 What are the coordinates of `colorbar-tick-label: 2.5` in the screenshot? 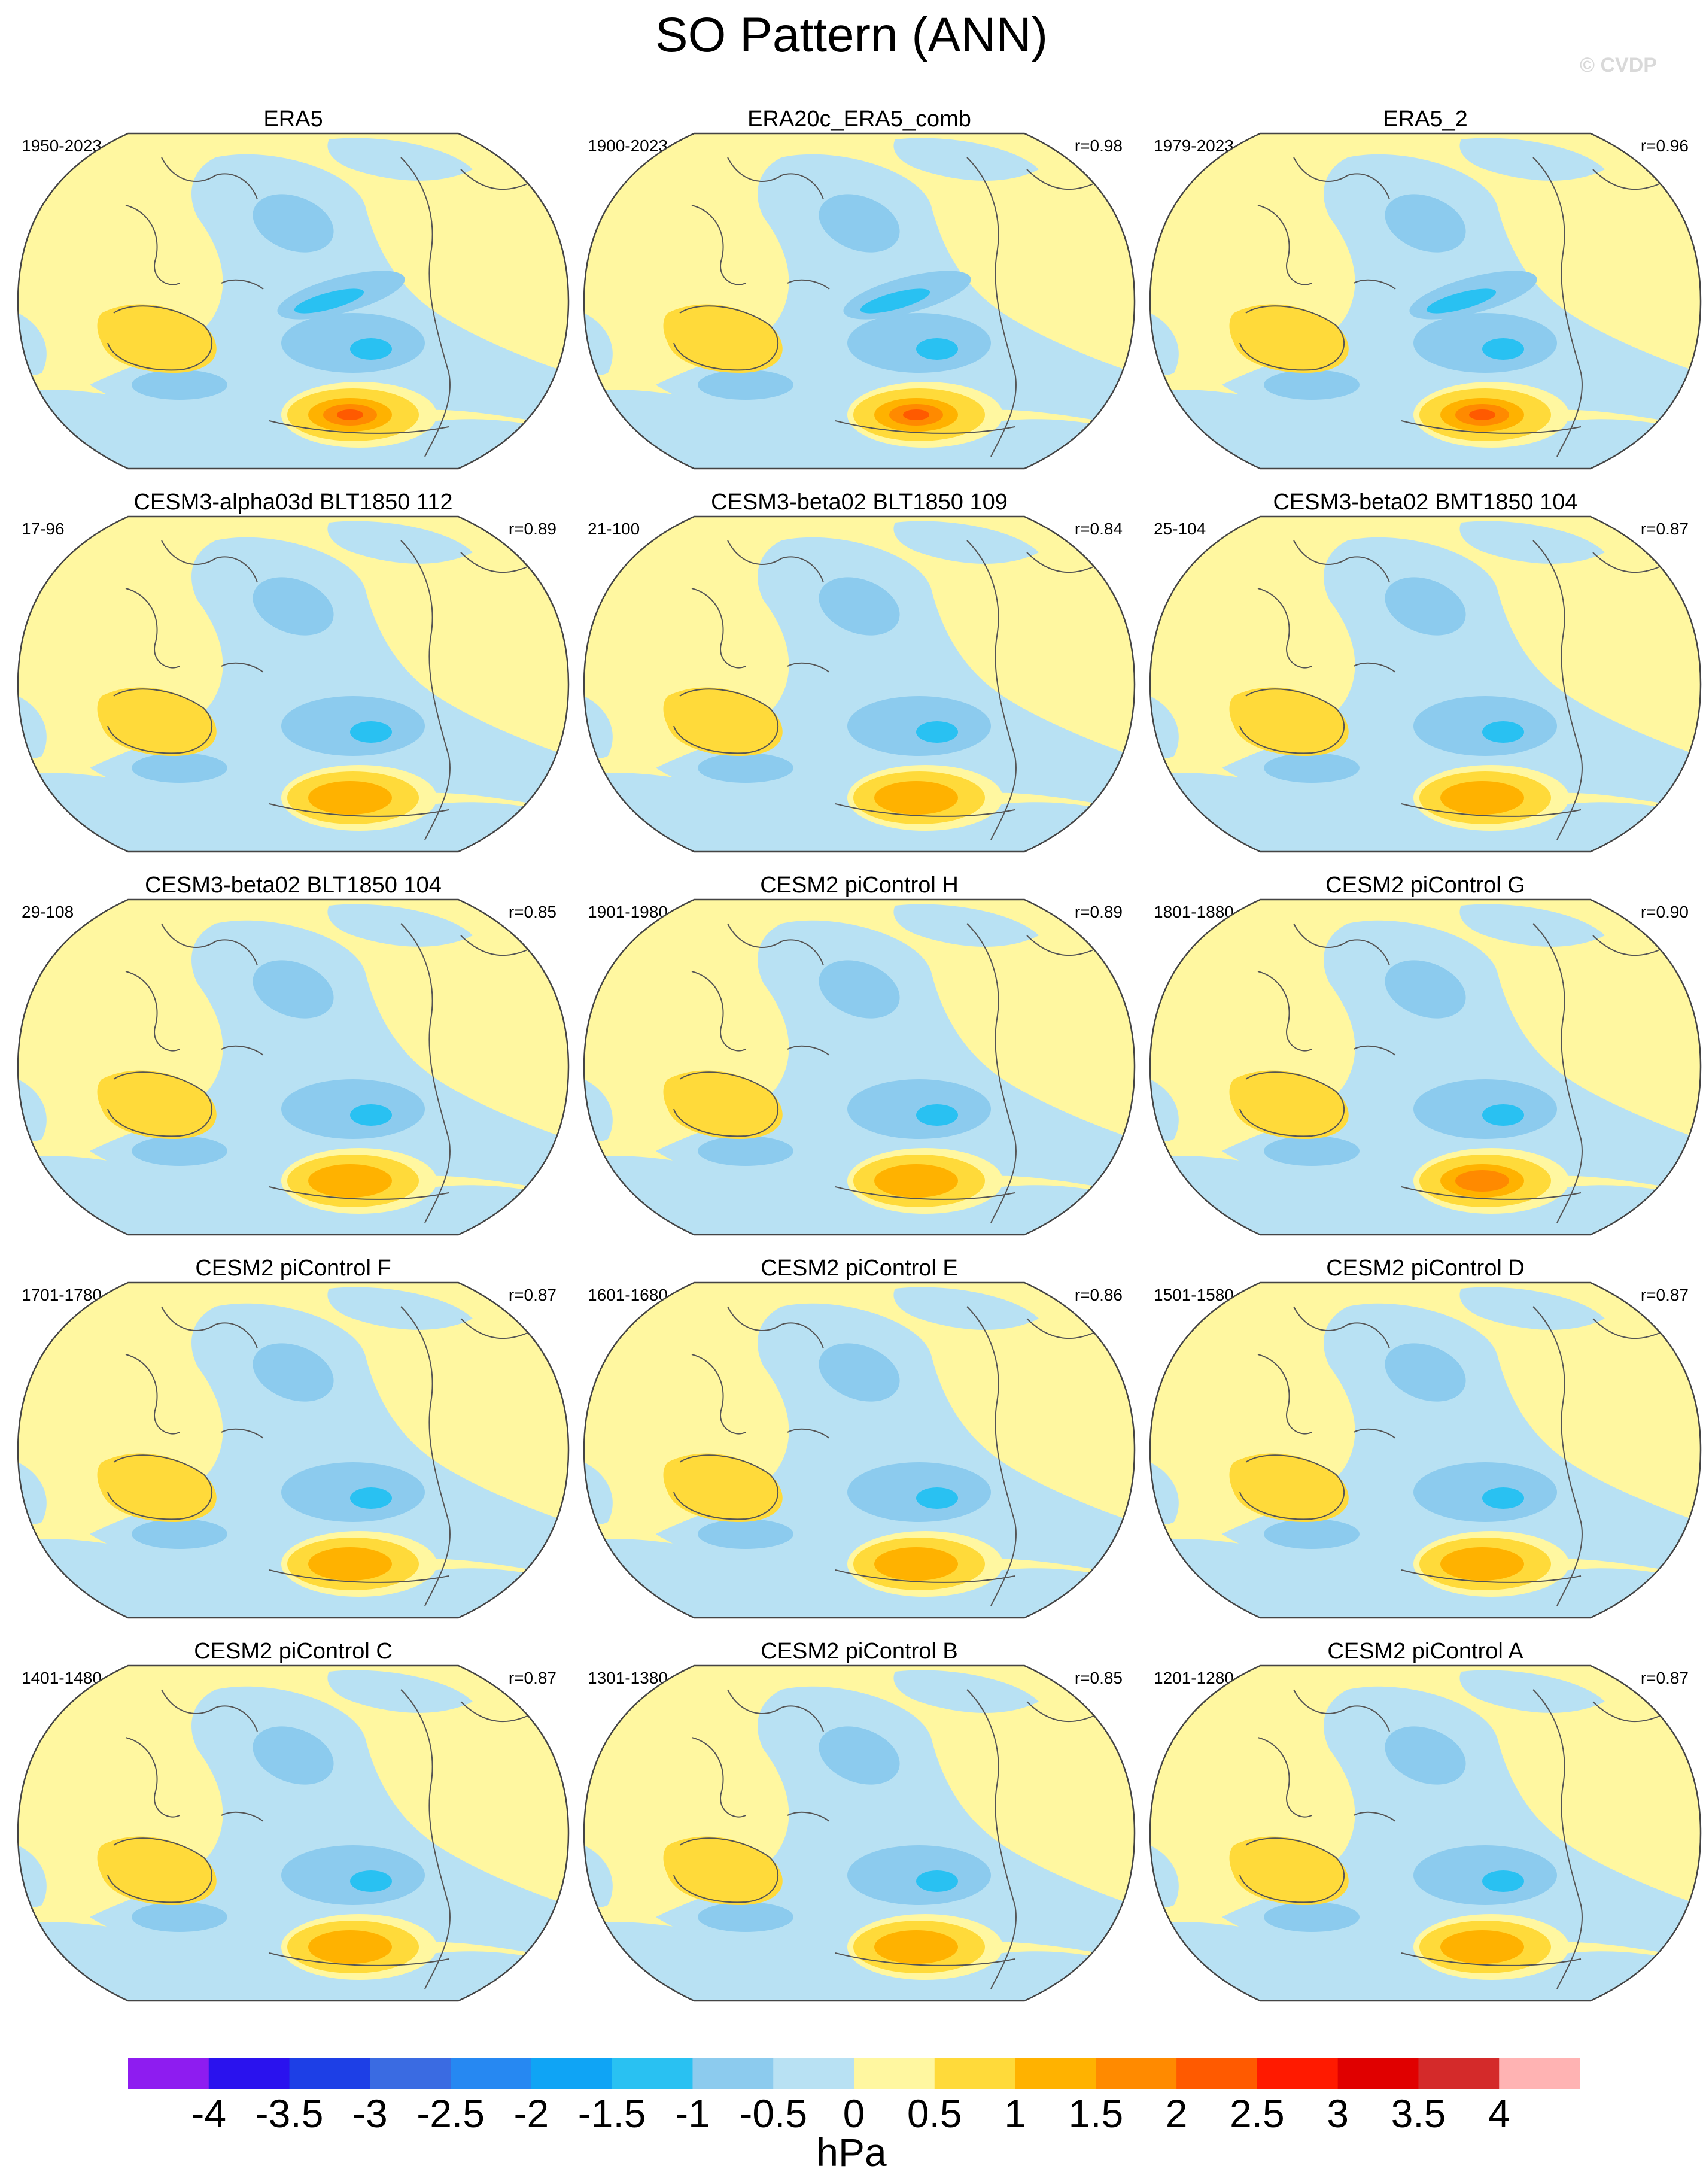 It's located at (1257, 2113).